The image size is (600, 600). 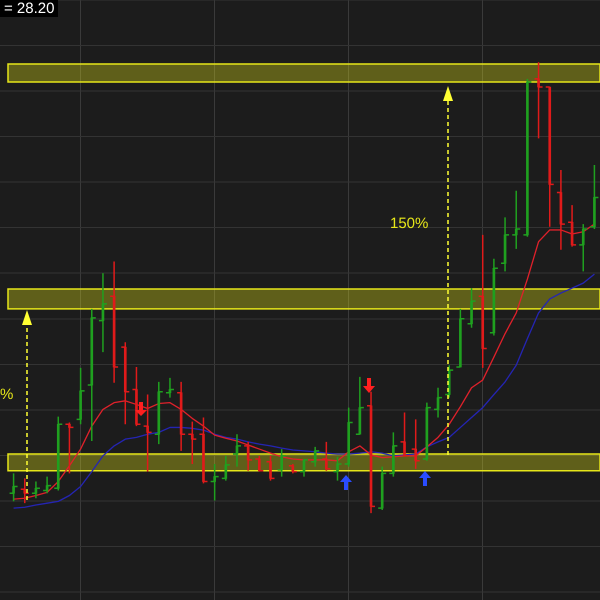 What do you see at coordinates (7, 394) in the screenshot?
I see `annotation: %` at bounding box center [7, 394].